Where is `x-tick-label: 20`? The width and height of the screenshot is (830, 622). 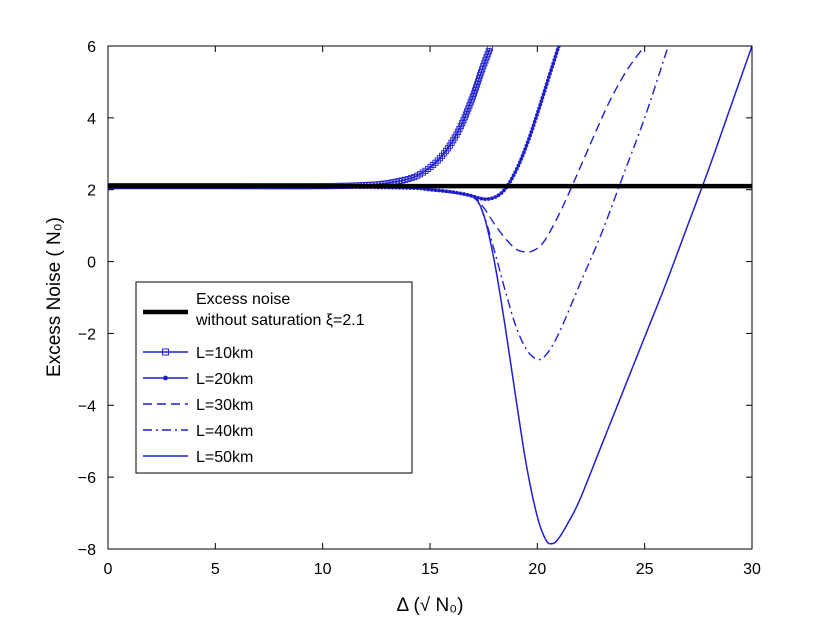 x-tick-label: 20 is located at coordinates (537, 569).